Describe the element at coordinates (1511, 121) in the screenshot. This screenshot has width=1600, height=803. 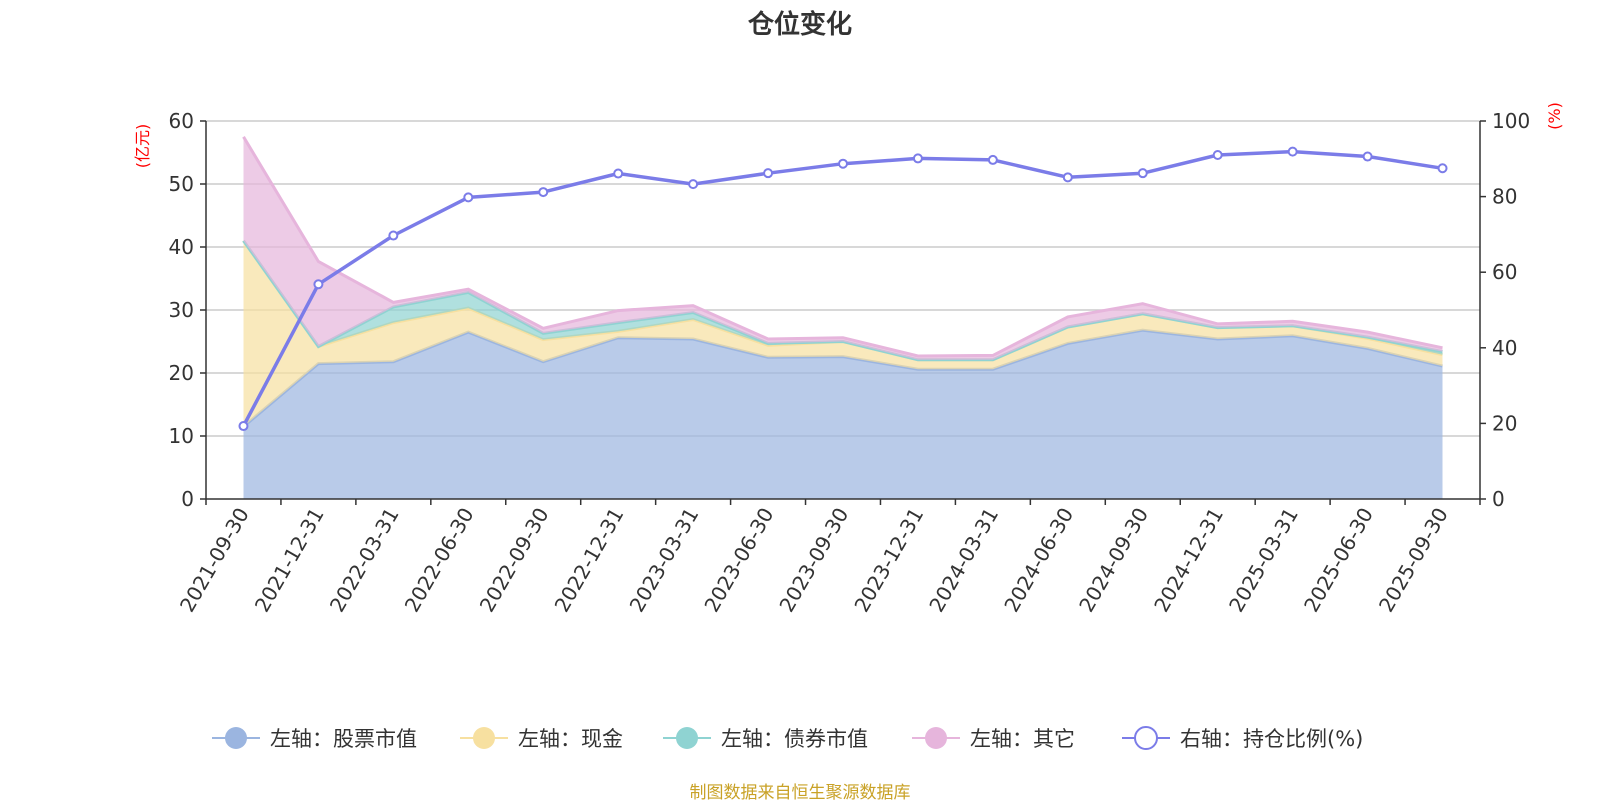
I see `right-tick-label: 100` at that location.